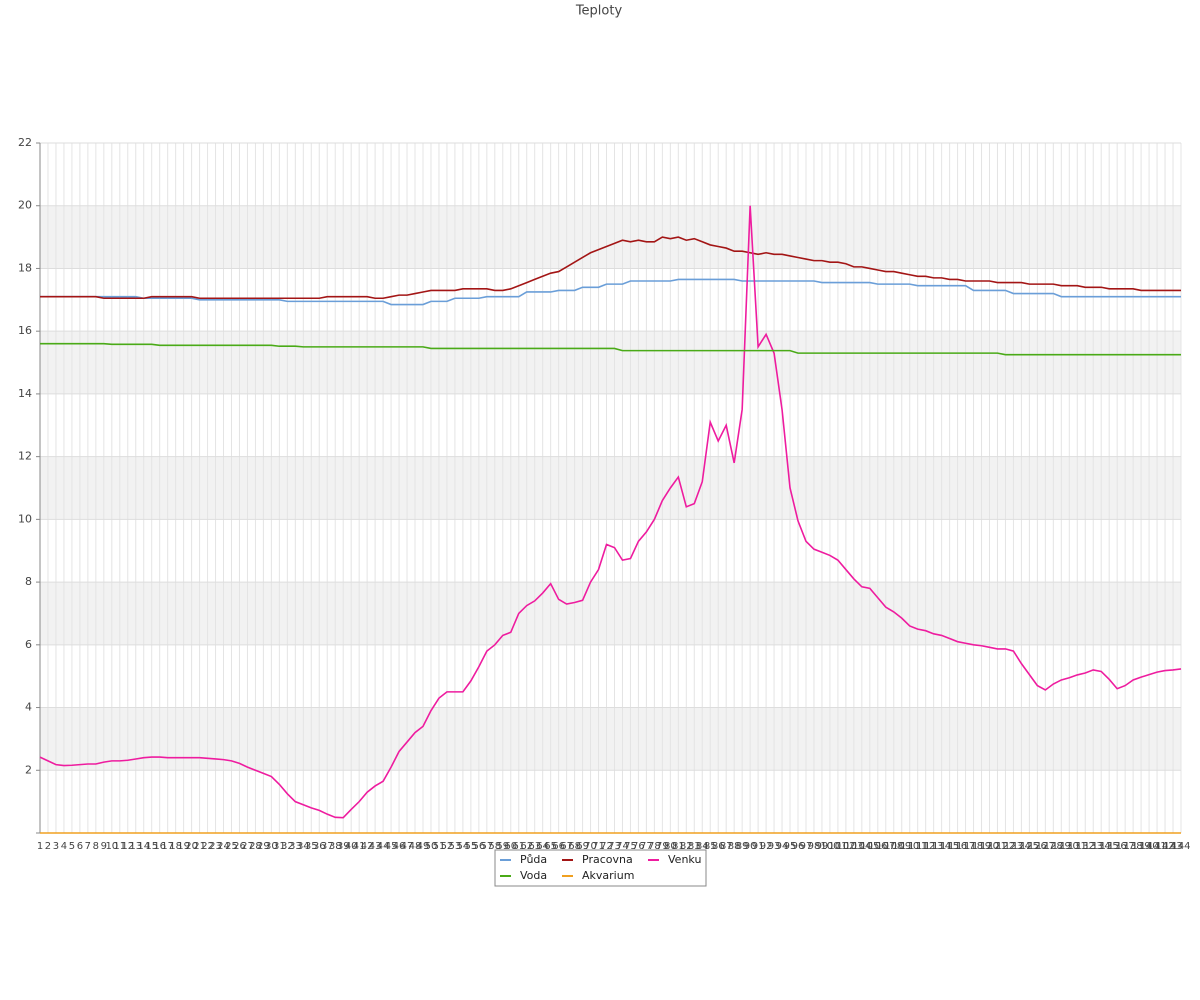 The image size is (1200, 1000). What do you see at coordinates (790, 846) in the screenshot?
I see `x-tick-label: 95` at bounding box center [790, 846].